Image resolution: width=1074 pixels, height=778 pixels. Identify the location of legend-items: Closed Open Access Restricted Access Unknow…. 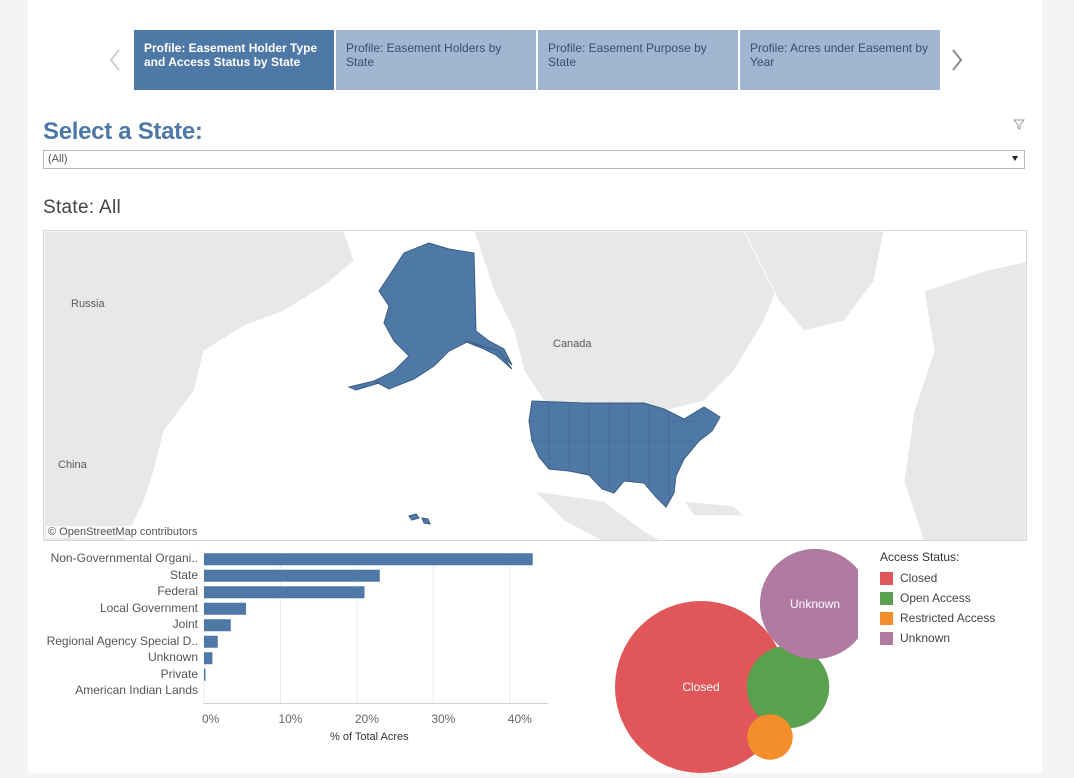
(960, 608).